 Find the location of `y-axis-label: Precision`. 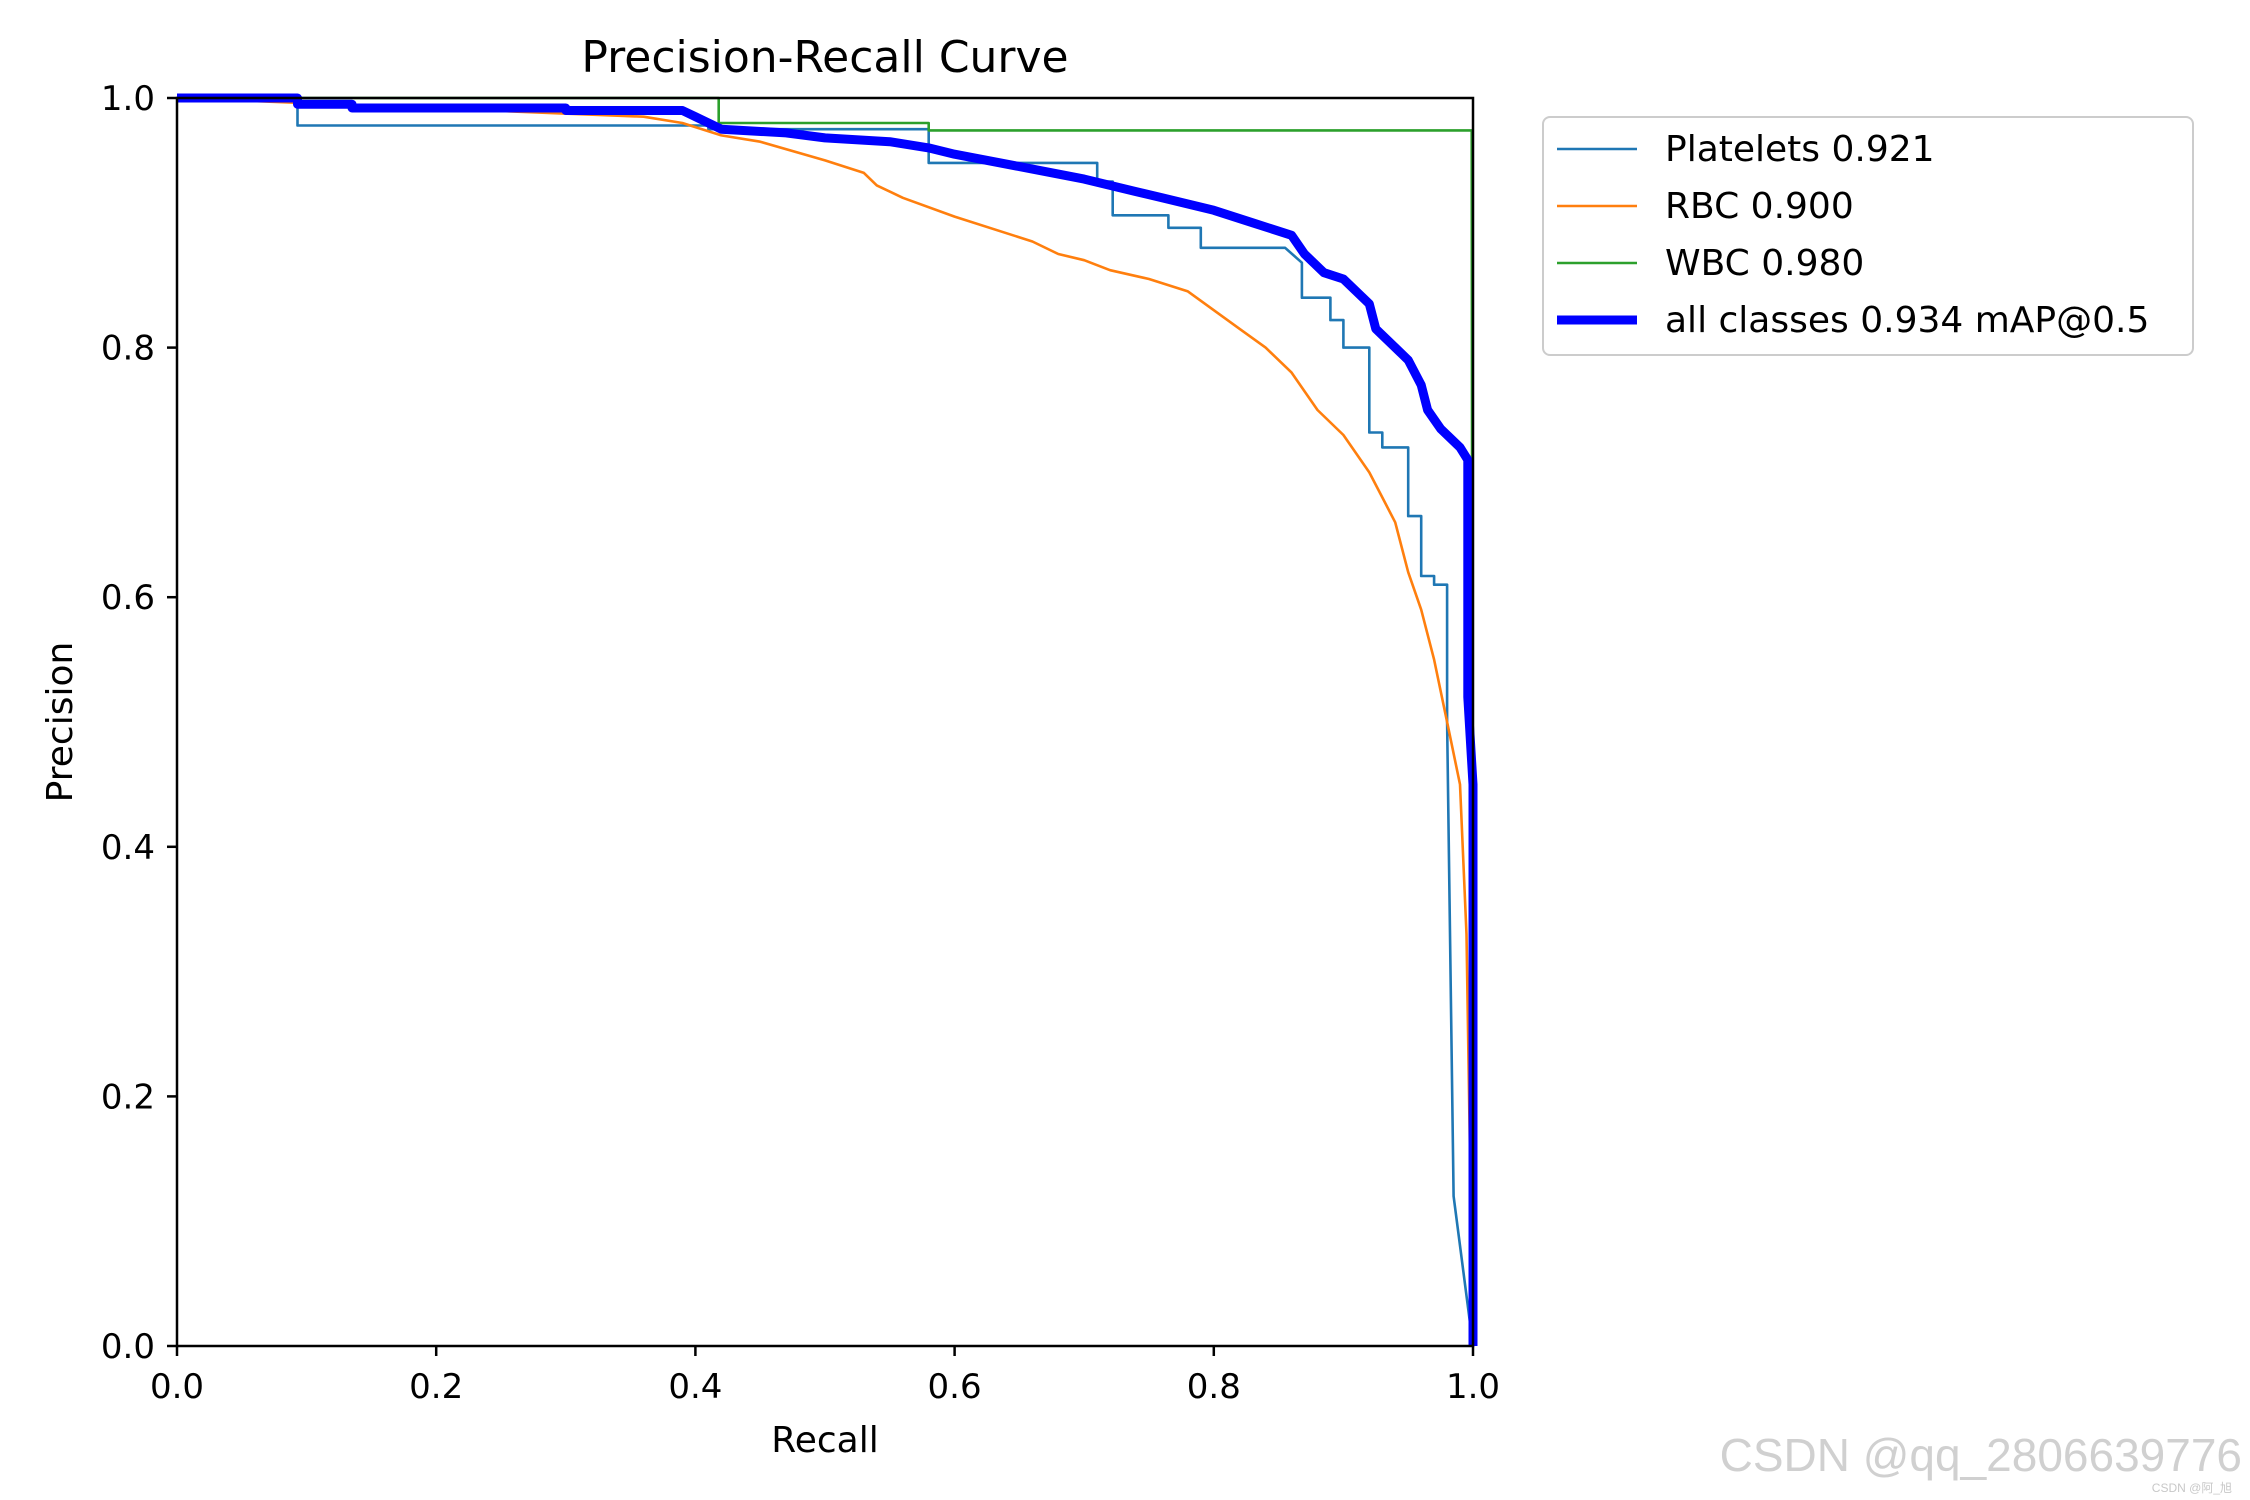

y-axis-label: Precision is located at coordinates (60, 722).